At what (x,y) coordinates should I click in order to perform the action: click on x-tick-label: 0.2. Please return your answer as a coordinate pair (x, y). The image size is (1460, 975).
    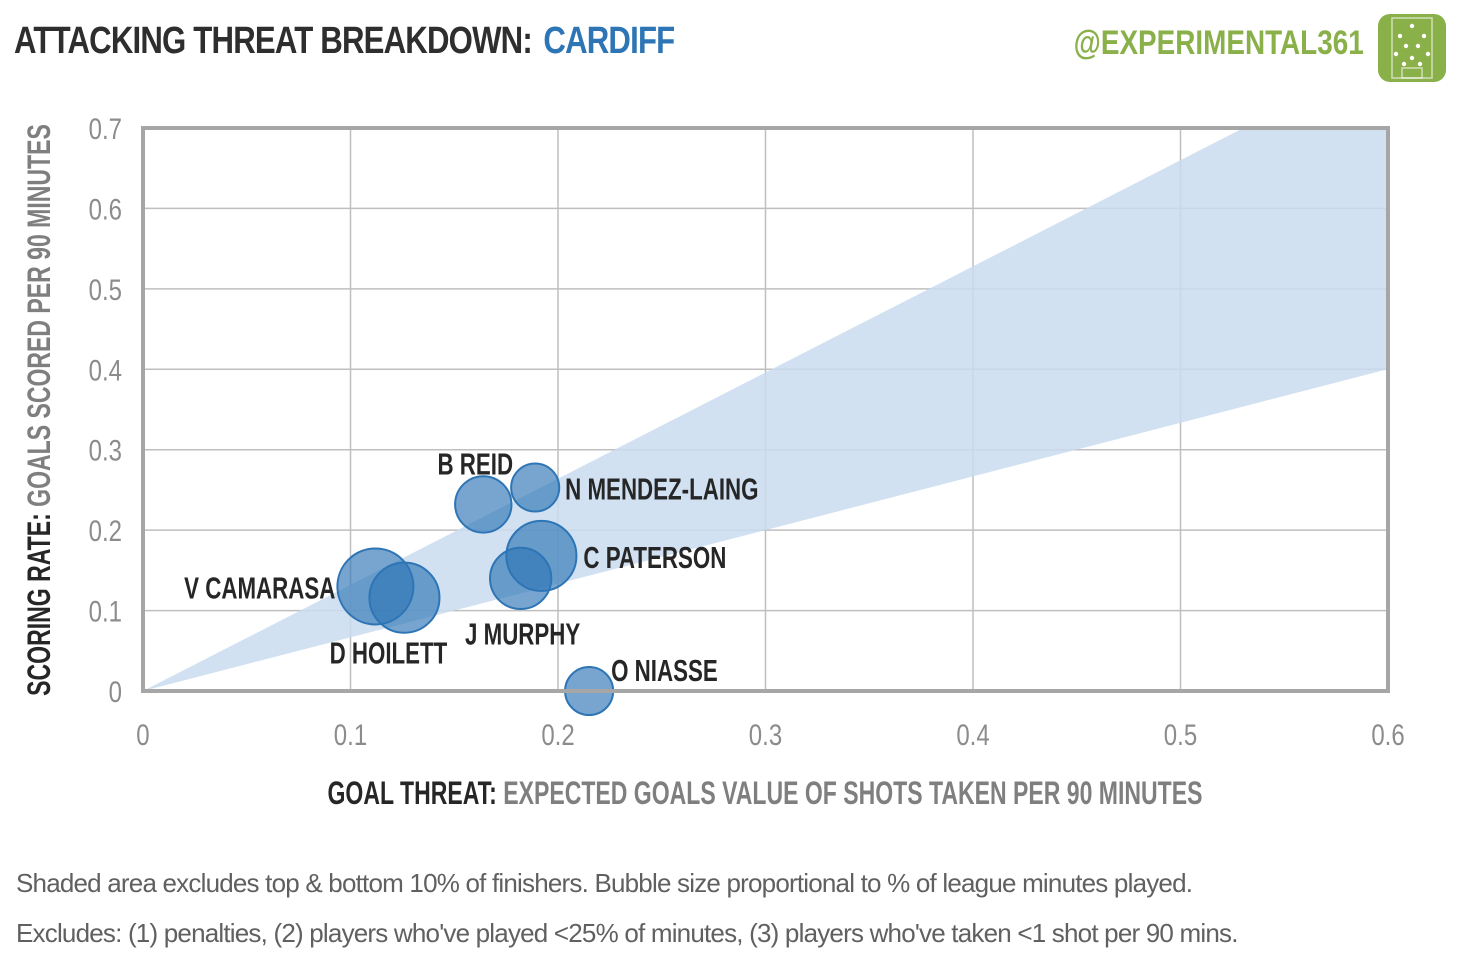
    Looking at the image, I should click on (557, 734).